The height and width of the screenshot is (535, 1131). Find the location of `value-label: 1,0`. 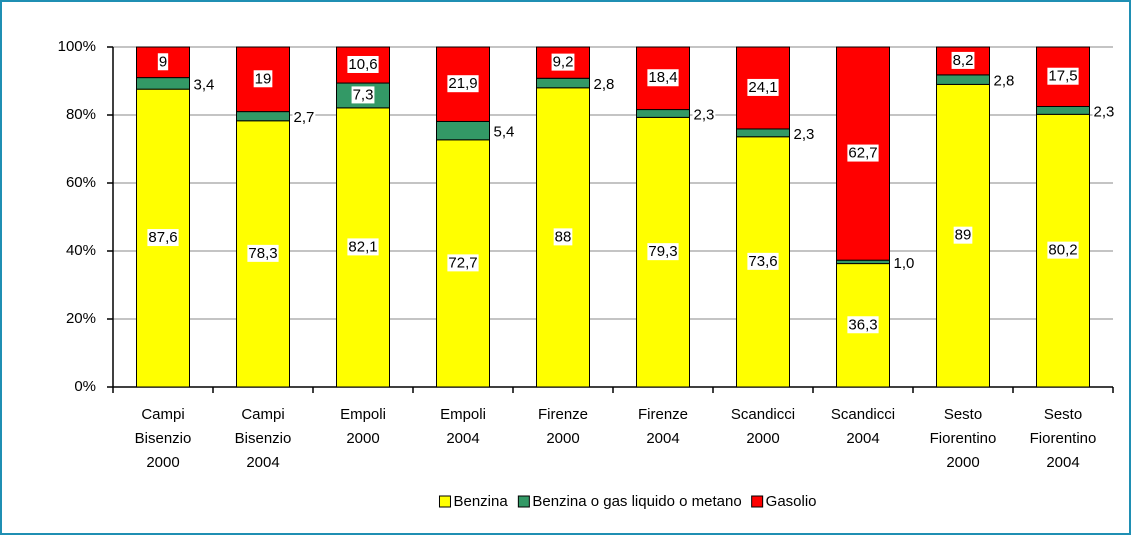

value-label: 1,0 is located at coordinates (904, 263).